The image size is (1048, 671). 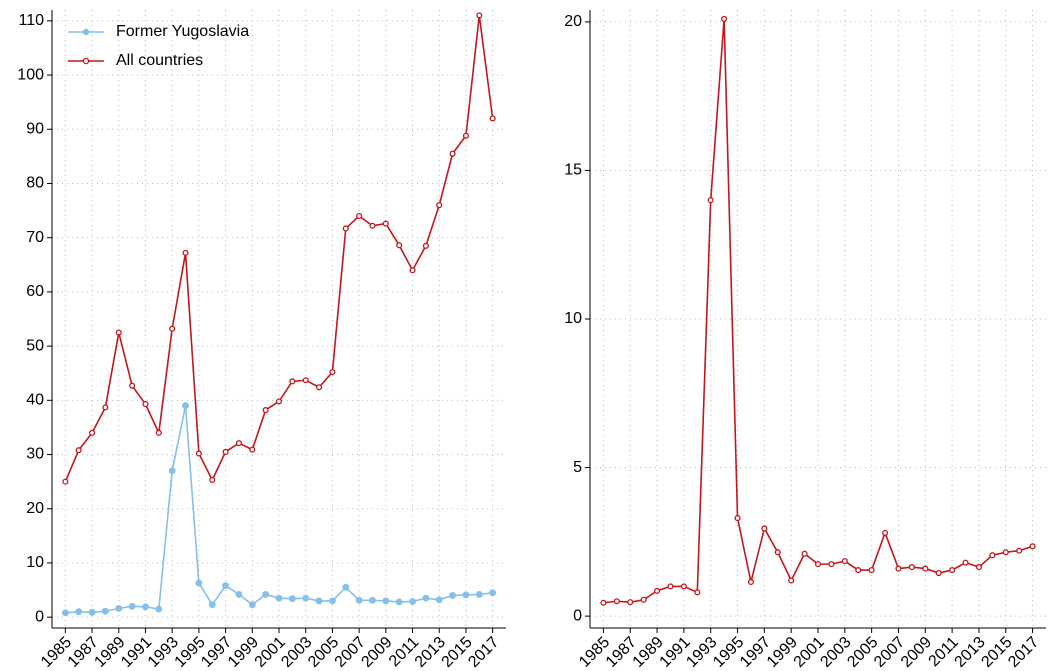 I want to click on x-tick-label: 2007, so click(x=889, y=652).